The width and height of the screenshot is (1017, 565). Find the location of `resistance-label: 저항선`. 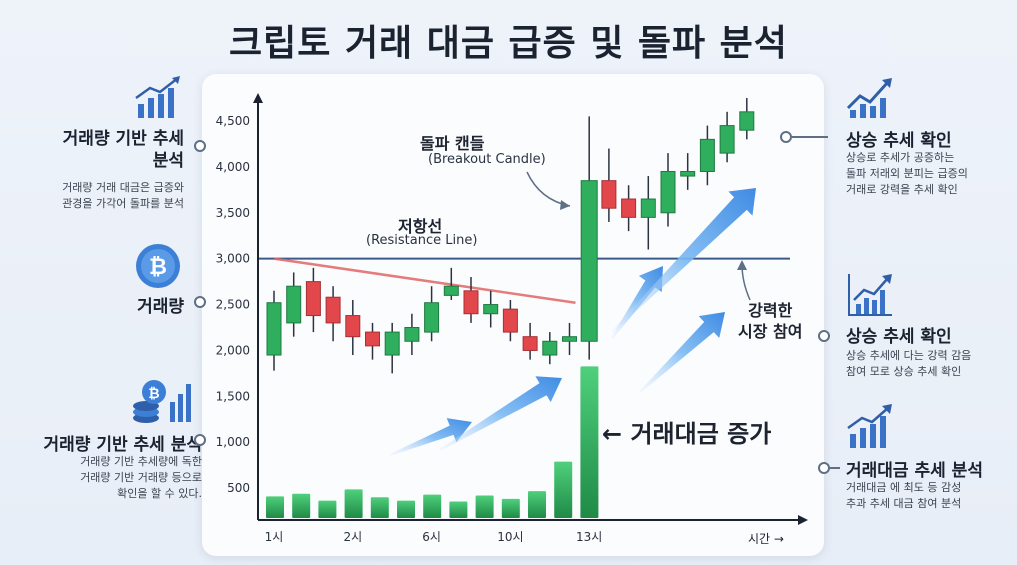

resistance-label: 저항선 is located at coordinates (420, 226).